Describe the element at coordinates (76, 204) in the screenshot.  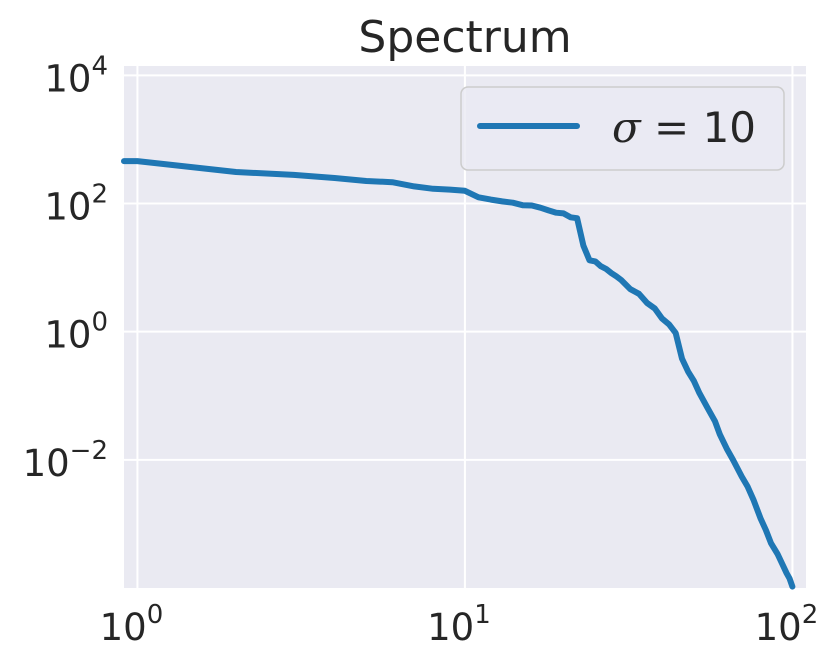
I see `y-tick-label: 10²` at that location.